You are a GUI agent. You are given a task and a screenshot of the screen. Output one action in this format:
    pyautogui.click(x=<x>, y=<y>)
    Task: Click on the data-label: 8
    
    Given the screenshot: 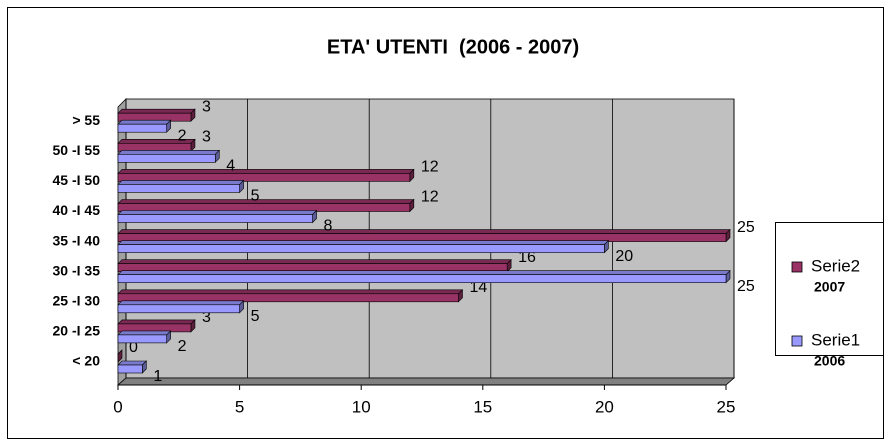 What is the action you would take?
    pyautogui.click(x=328, y=226)
    